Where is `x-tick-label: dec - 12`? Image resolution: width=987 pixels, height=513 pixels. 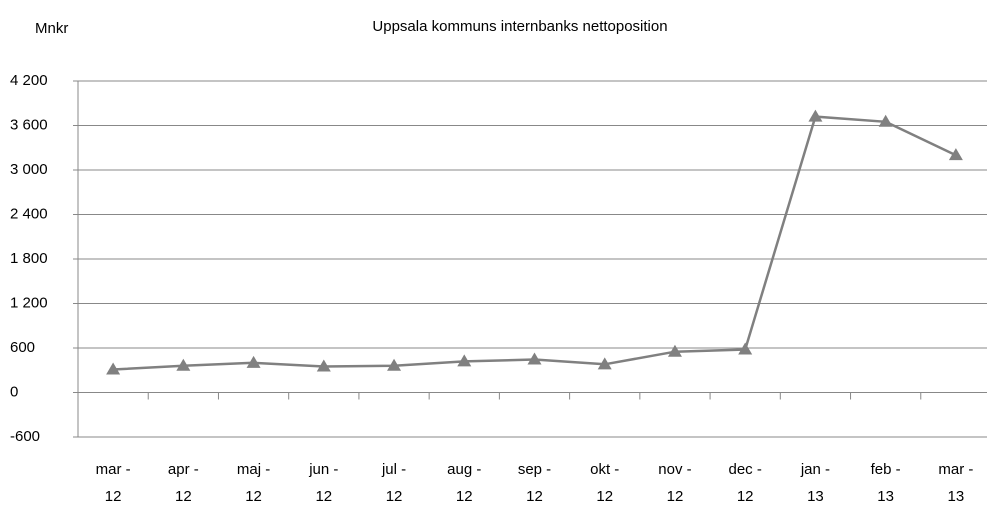
x-tick-label: dec - 12 is located at coordinates (745, 483).